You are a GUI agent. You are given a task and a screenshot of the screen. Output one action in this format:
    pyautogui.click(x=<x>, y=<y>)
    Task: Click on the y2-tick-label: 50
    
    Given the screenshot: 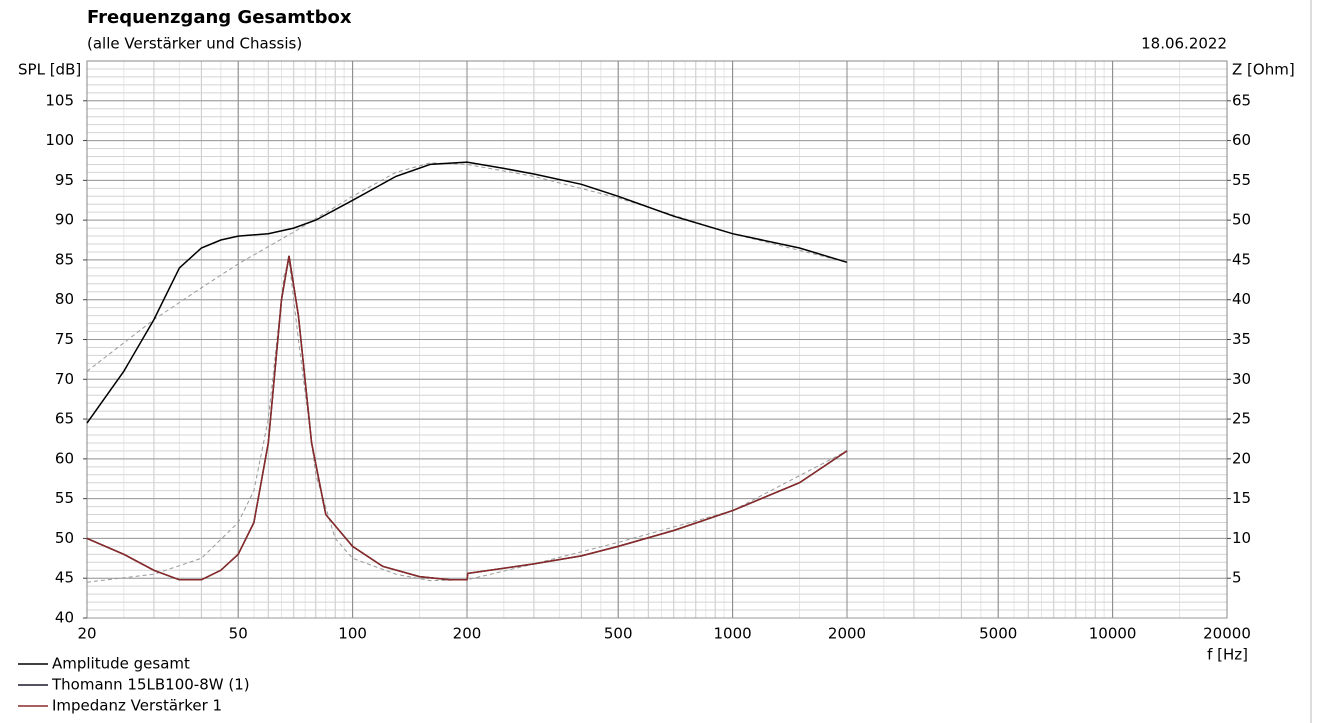 What is the action you would take?
    pyautogui.click(x=1241, y=220)
    